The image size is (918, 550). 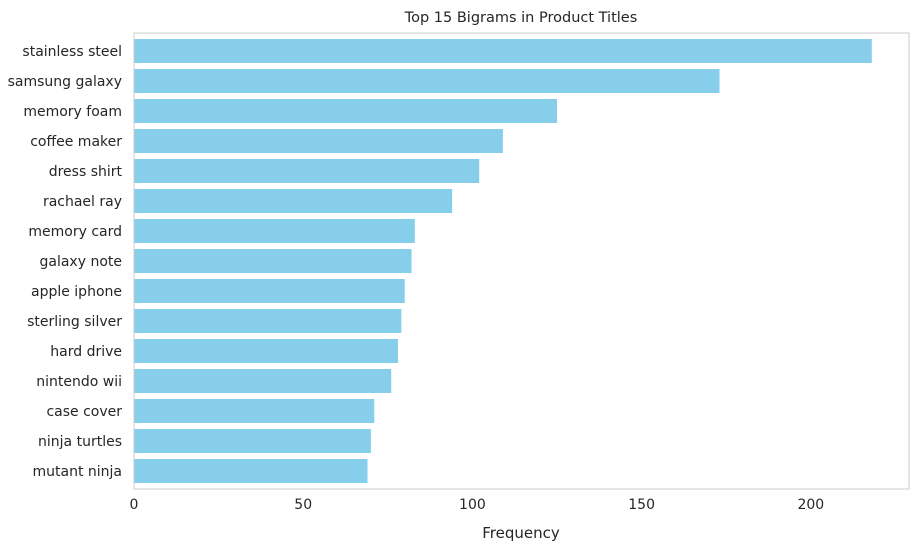 I want to click on bar-memory-foam, so click(x=346, y=111).